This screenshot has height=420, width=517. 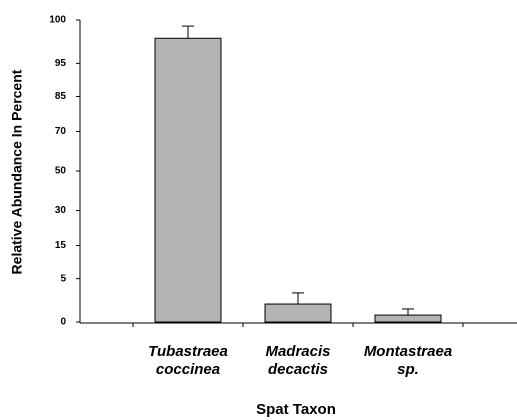 I want to click on y-tick-label: 95, so click(x=61, y=63).